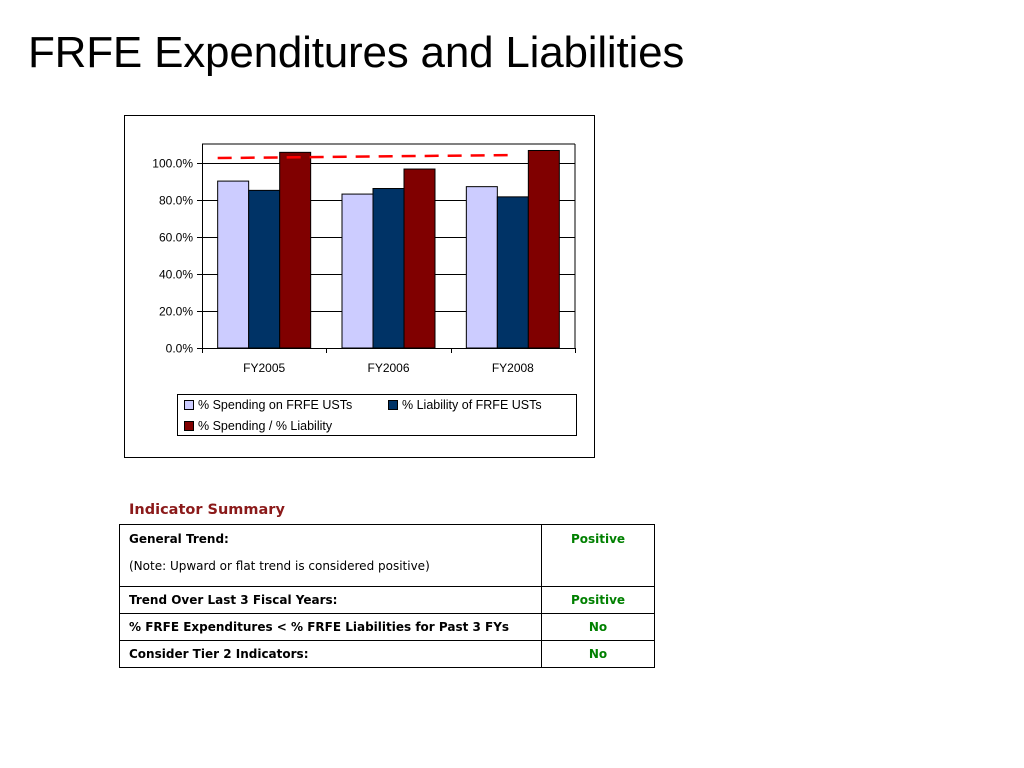 The height and width of the screenshot is (768, 1024). What do you see at coordinates (207, 510) in the screenshot?
I see `summary-heading: Indicator Summary` at bounding box center [207, 510].